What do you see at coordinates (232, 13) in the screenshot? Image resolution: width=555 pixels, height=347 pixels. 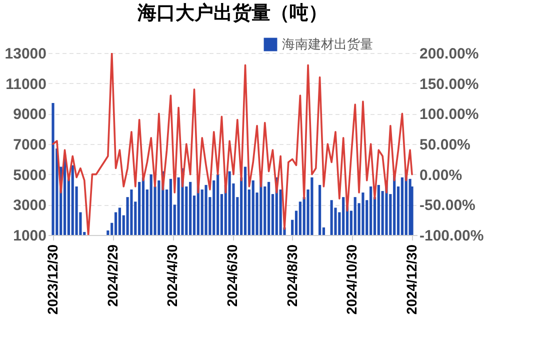 I see `chart-title: 海口大户出货量（吨）` at bounding box center [232, 13].